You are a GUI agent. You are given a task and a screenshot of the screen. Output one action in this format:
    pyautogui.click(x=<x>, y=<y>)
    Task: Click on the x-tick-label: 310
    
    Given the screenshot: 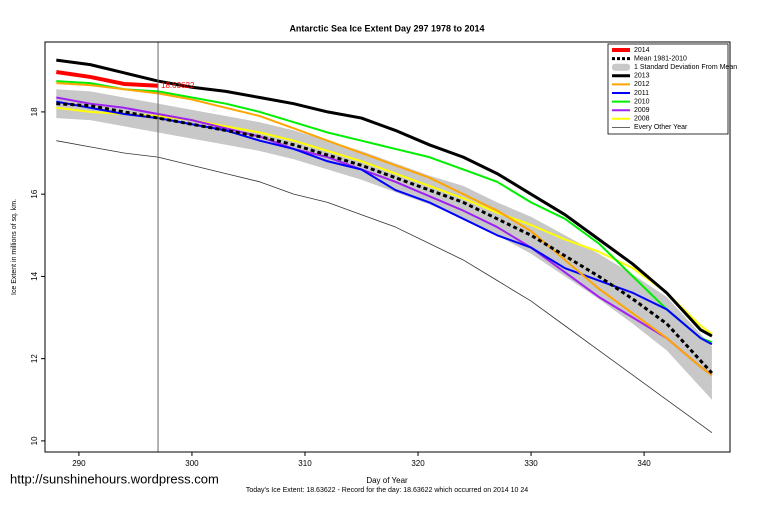 What is the action you would take?
    pyautogui.click(x=305, y=463)
    